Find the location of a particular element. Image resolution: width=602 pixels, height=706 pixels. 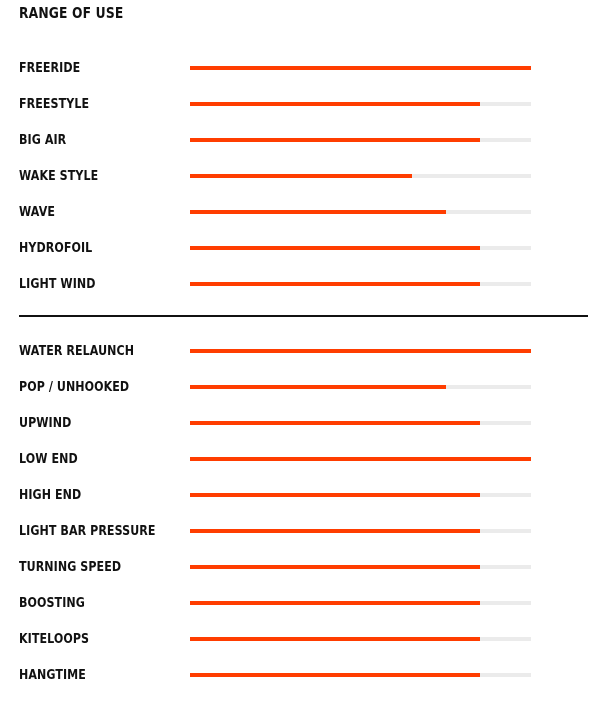

rating-label: LIGHT BAR PRESSURE is located at coordinates (87, 531).